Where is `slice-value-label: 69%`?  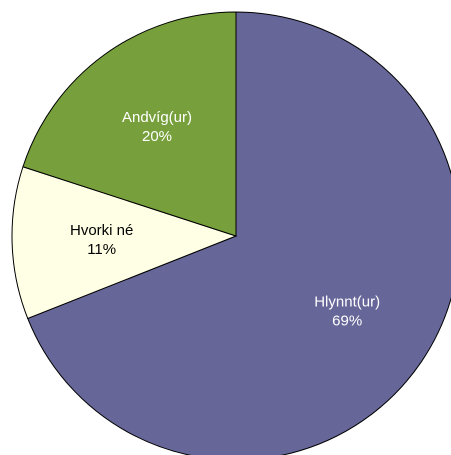 slice-value-label: 69% is located at coordinates (347, 321).